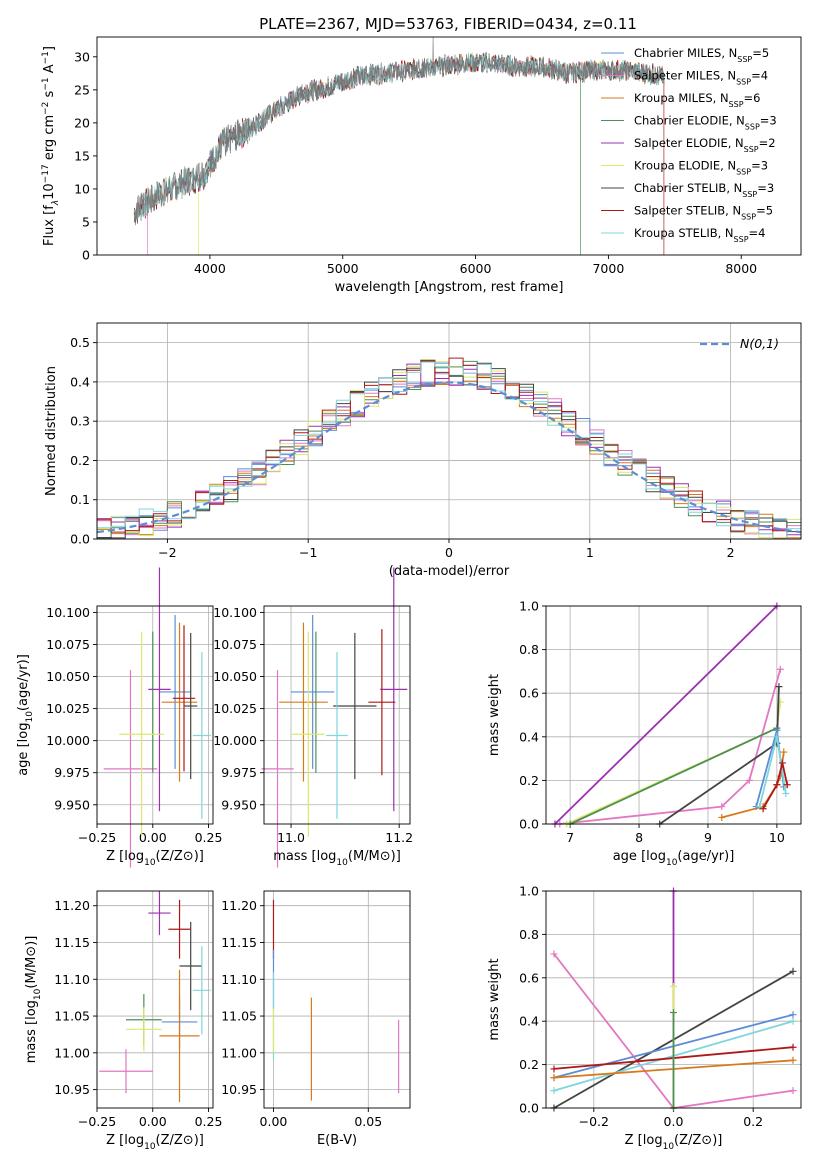 The height and width of the screenshot is (1170, 819). Describe the element at coordinates (529, 693) in the screenshot. I see `mwage-ytick-label: 0.6` at that location.